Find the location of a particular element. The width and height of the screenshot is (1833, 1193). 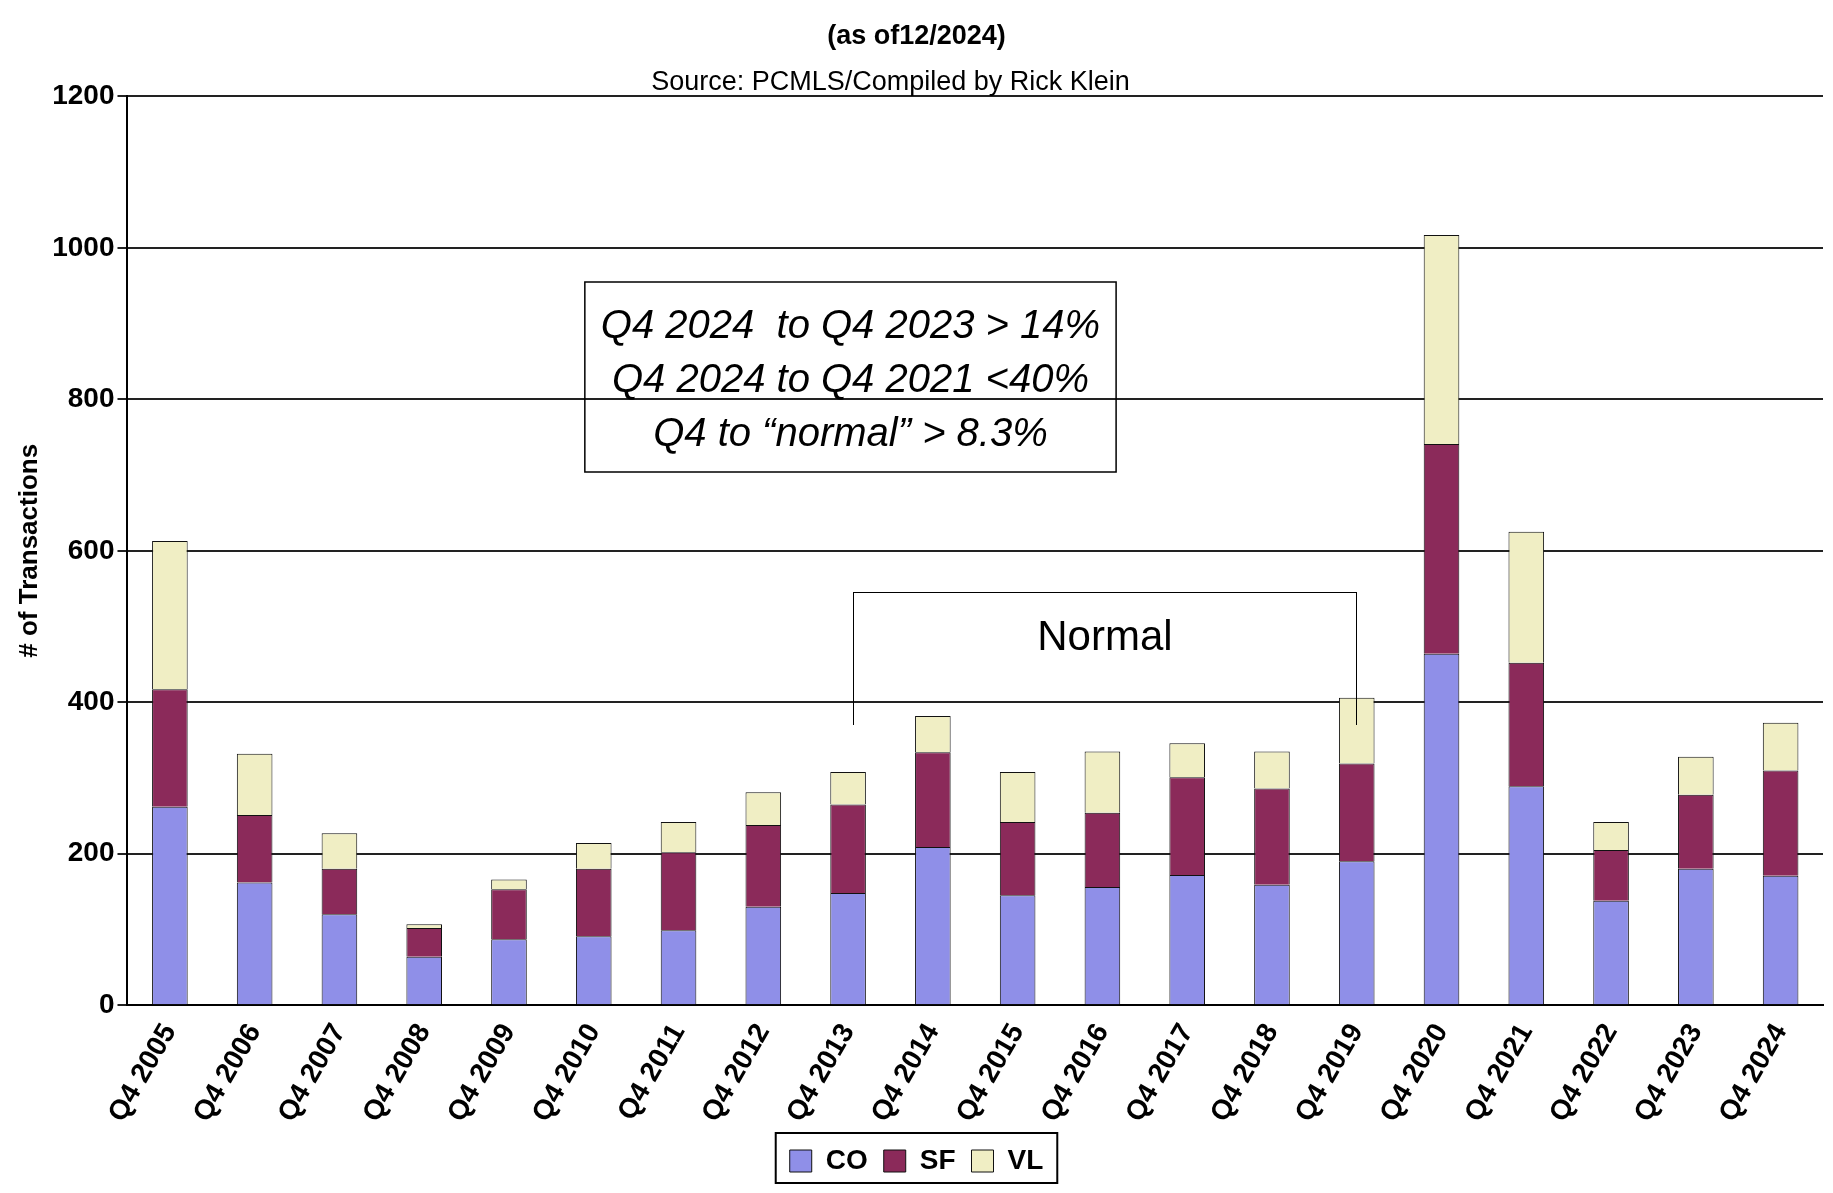

legend-label: VL is located at coordinates (1025, 1159).